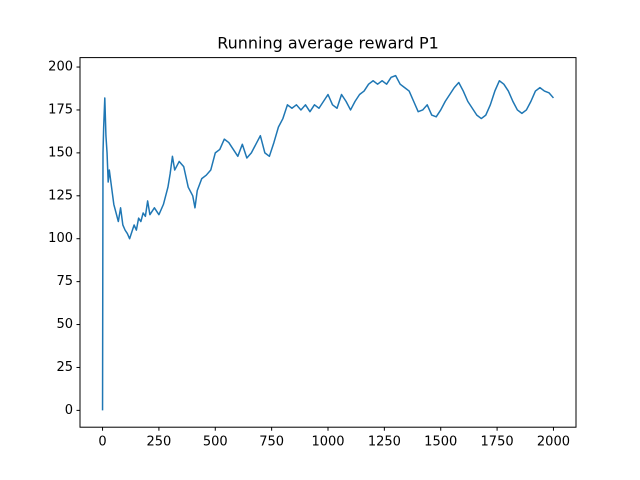 The image size is (640, 480). What do you see at coordinates (64, 324) in the screenshot?
I see `y-tick-label: 50` at bounding box center [64, 324].